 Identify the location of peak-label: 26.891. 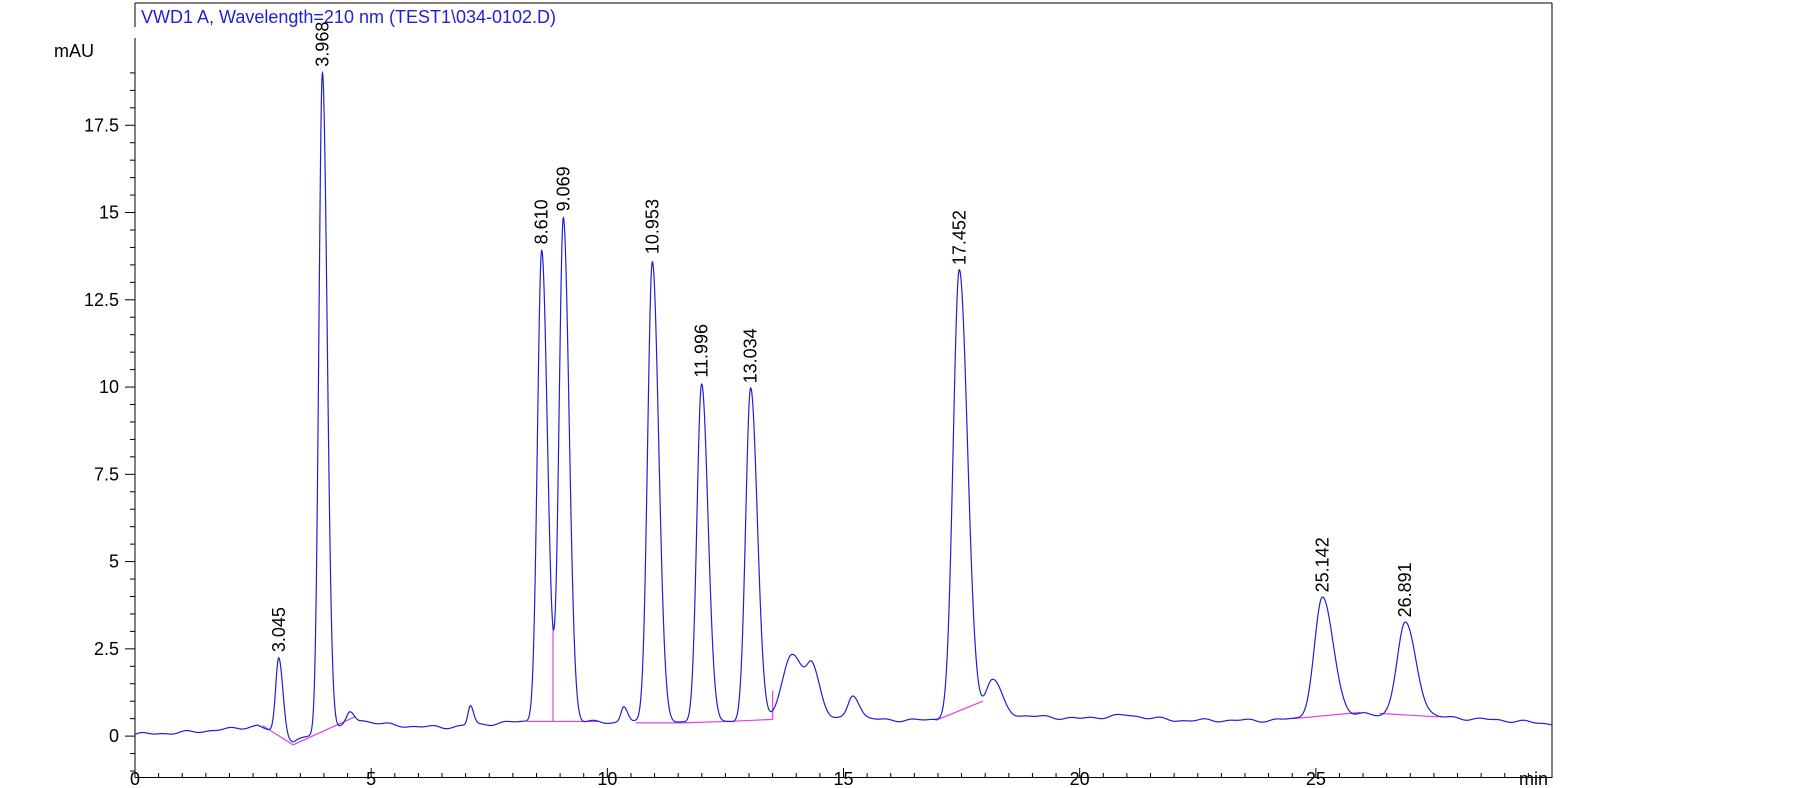
(1405, 589).